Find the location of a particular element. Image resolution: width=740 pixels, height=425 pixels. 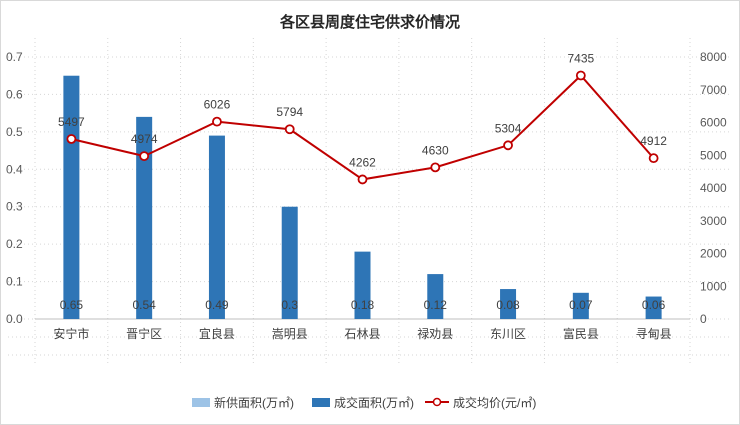

y-right-tick-label: 2000 is located at coordinates (713, 254).